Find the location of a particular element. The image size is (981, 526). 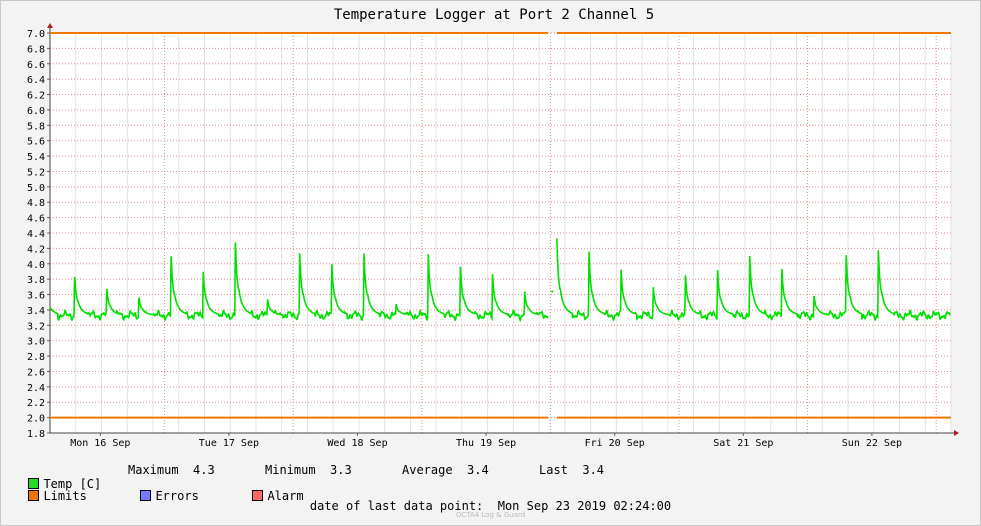

last-data-point-label: date of last data point: is located at coordinates (396, 506).